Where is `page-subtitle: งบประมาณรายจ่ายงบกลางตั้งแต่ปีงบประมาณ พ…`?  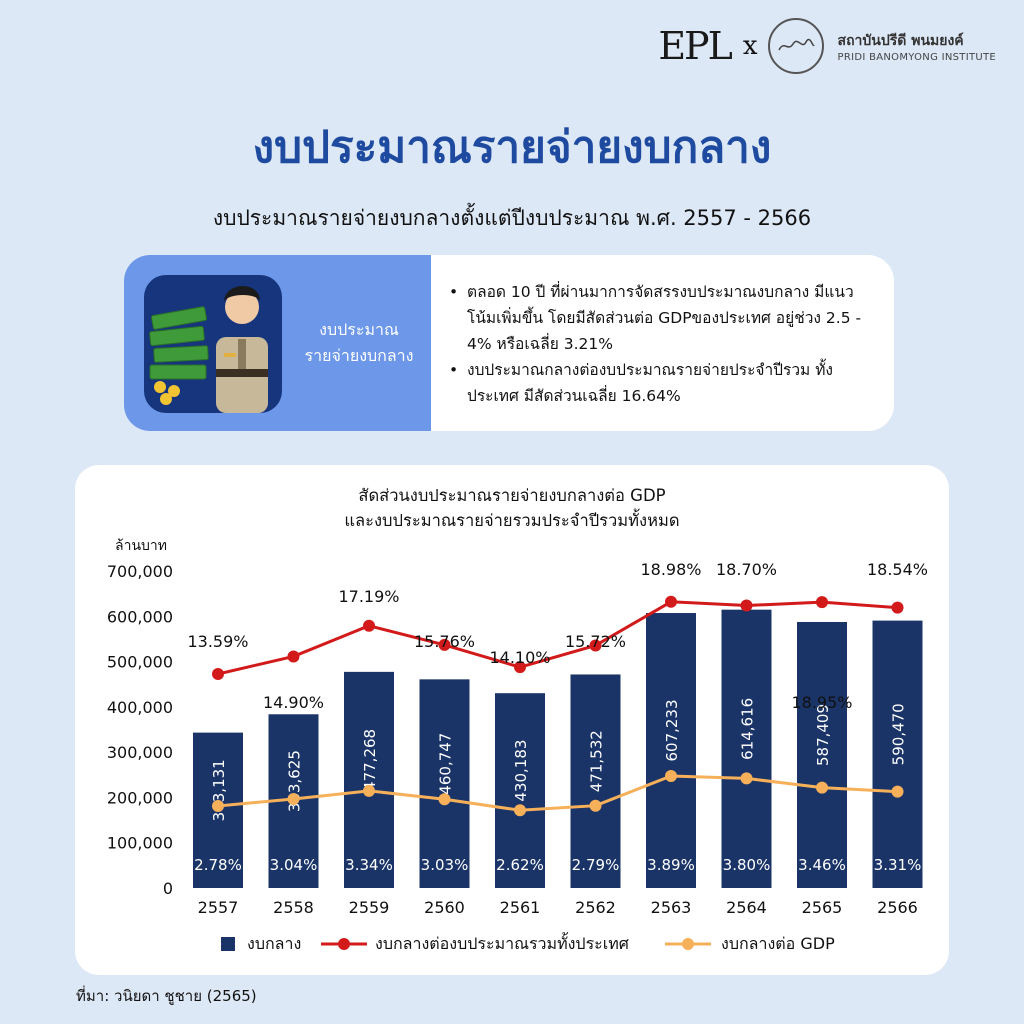 page-subtitle: งบประมาณรายจ่ายงบกลางตั้งแต่ปีงบประมาณ พ… is located at coordinates (512, 218).